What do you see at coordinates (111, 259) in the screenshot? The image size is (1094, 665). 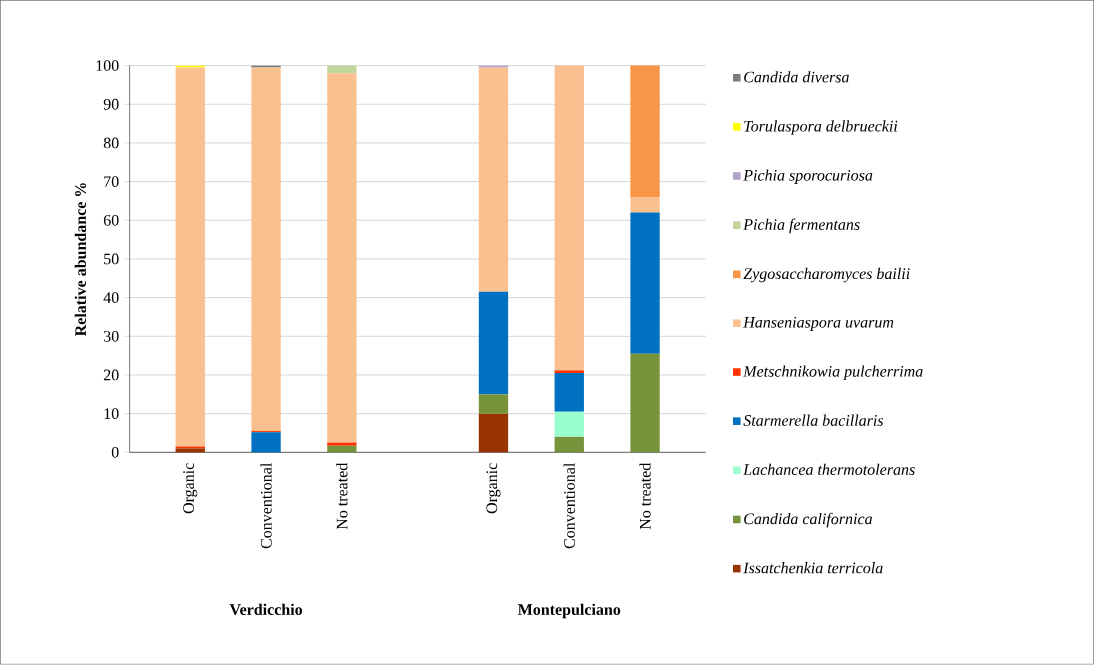 I see `y-tick-label: 50` at bounding box center [111, 259].